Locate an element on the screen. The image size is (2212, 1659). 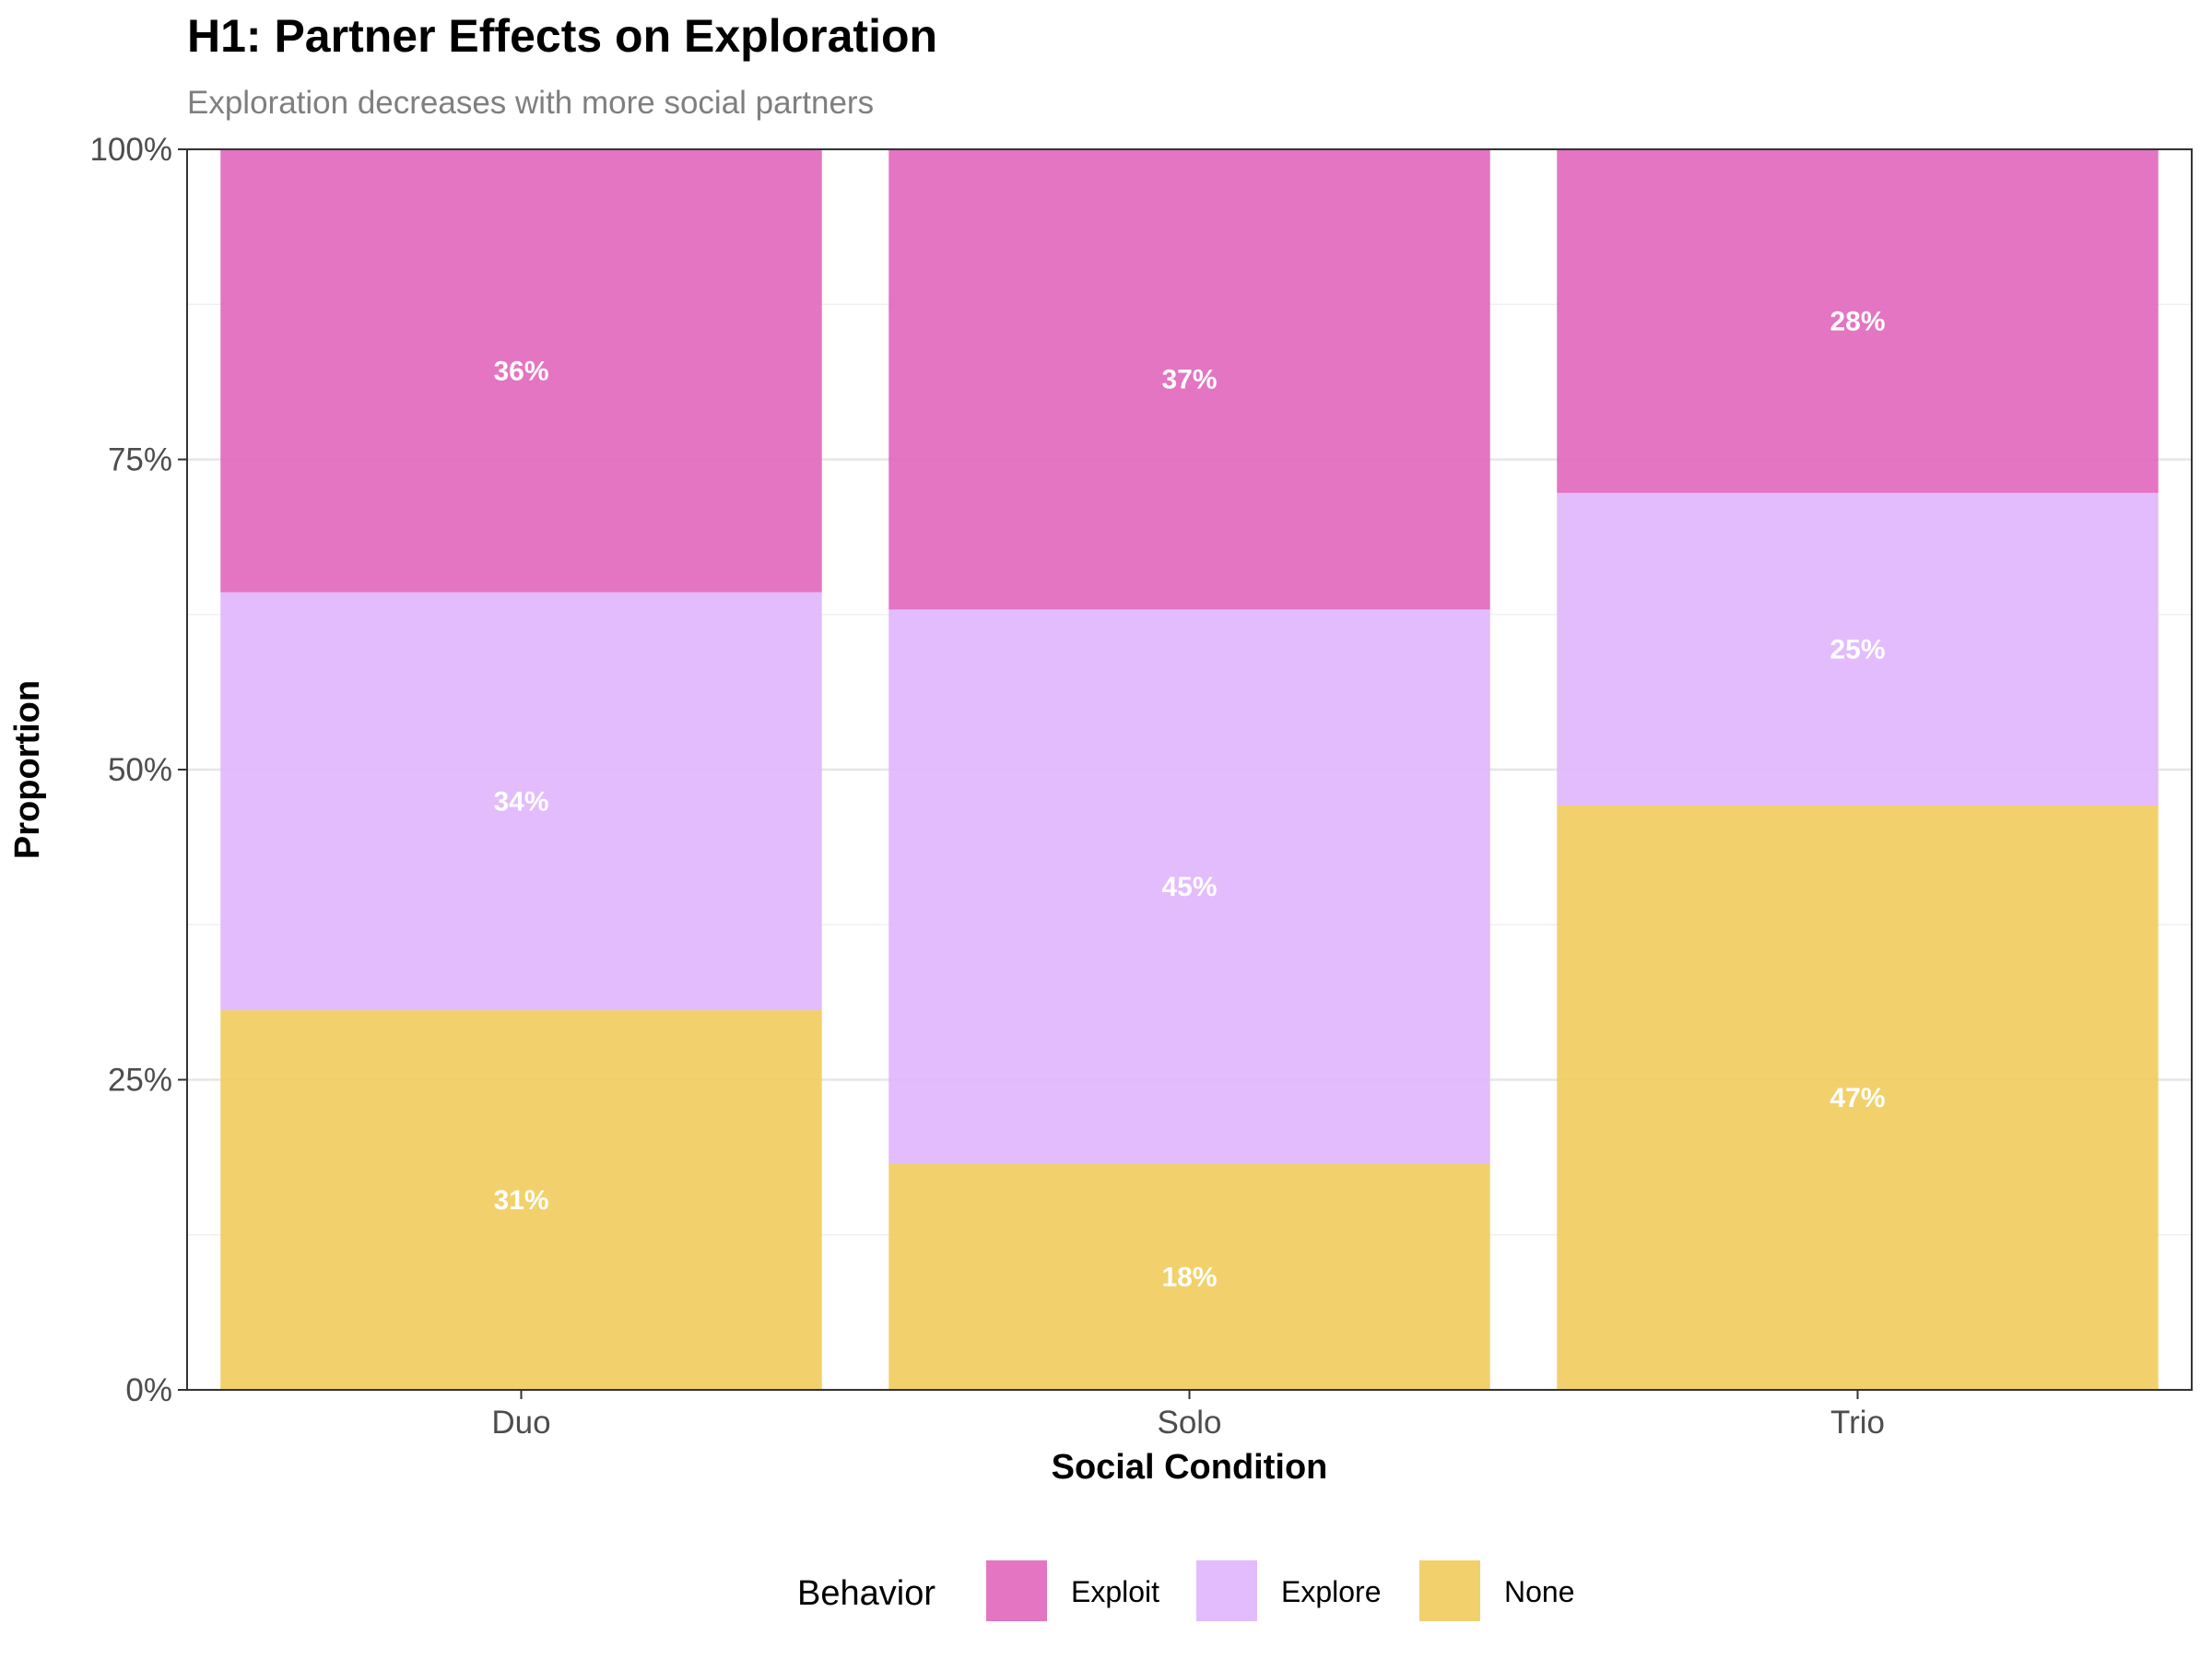
bar-exploit-solo is located at coordinates (1189, 379).